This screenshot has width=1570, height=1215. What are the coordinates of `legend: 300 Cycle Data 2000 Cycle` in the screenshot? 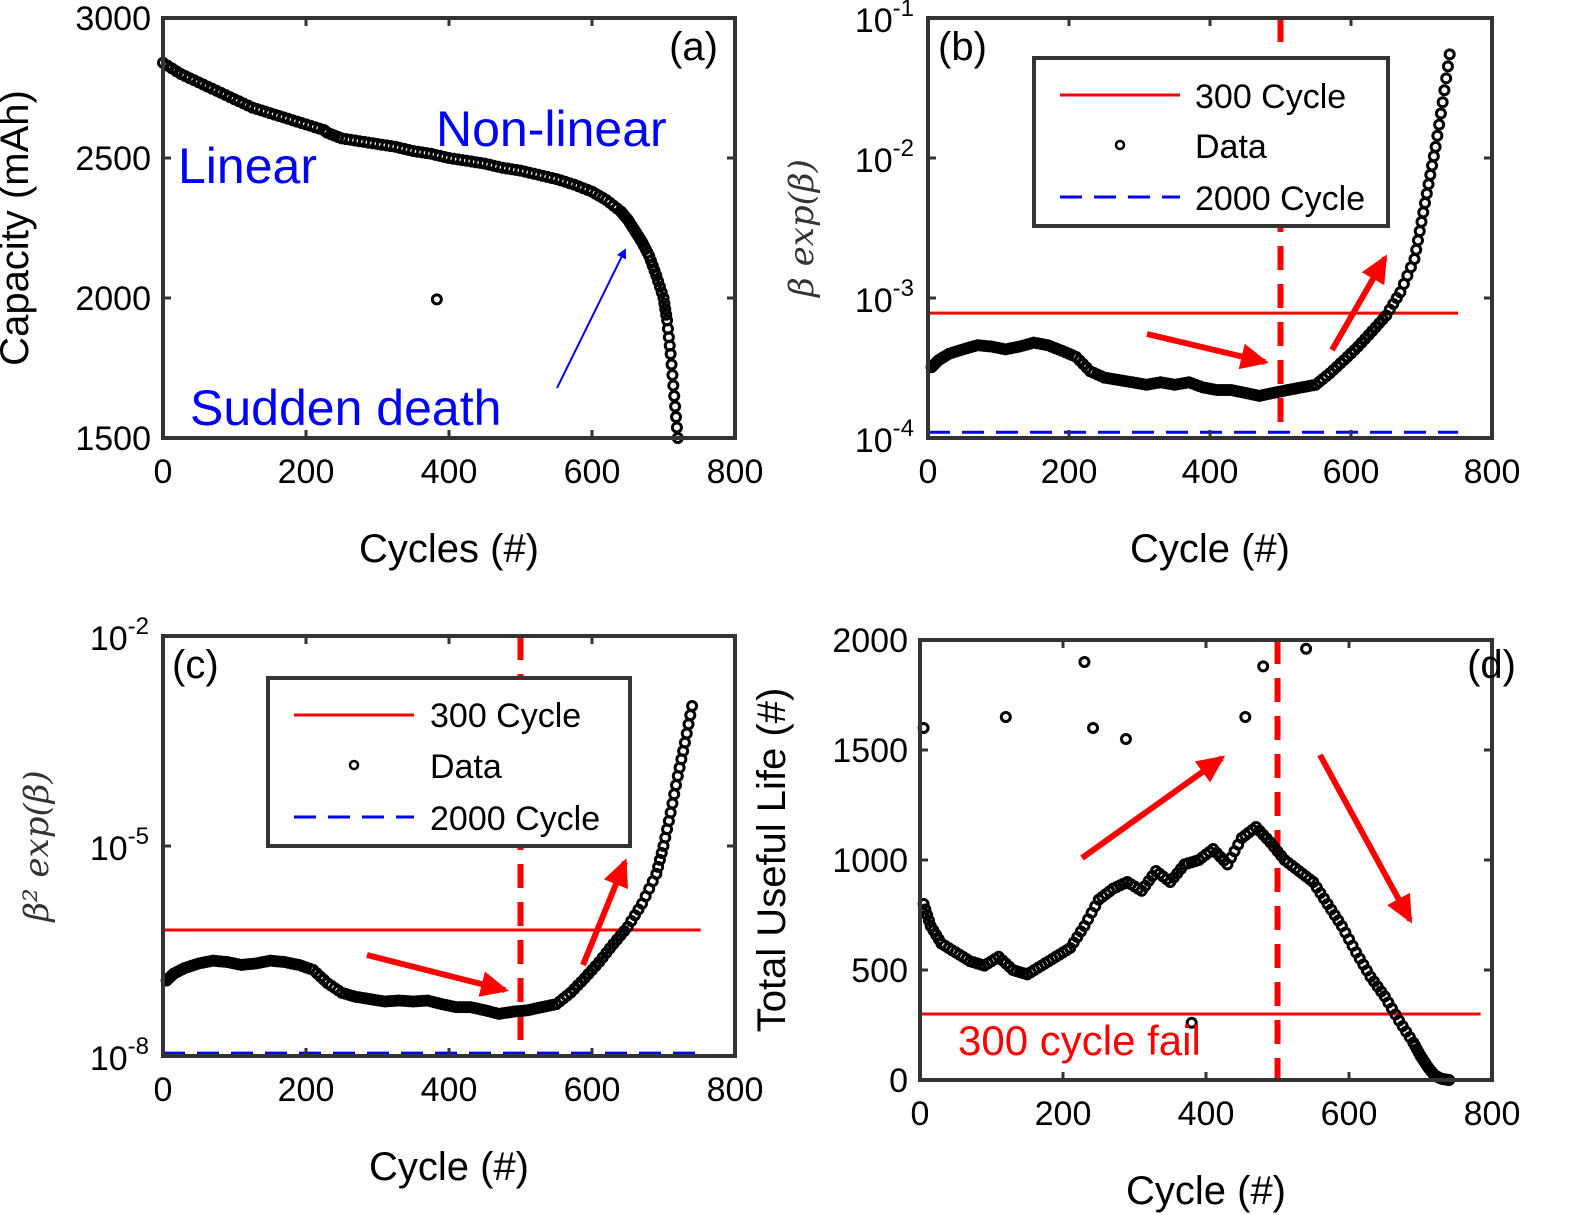 It's located at (1211, 142).